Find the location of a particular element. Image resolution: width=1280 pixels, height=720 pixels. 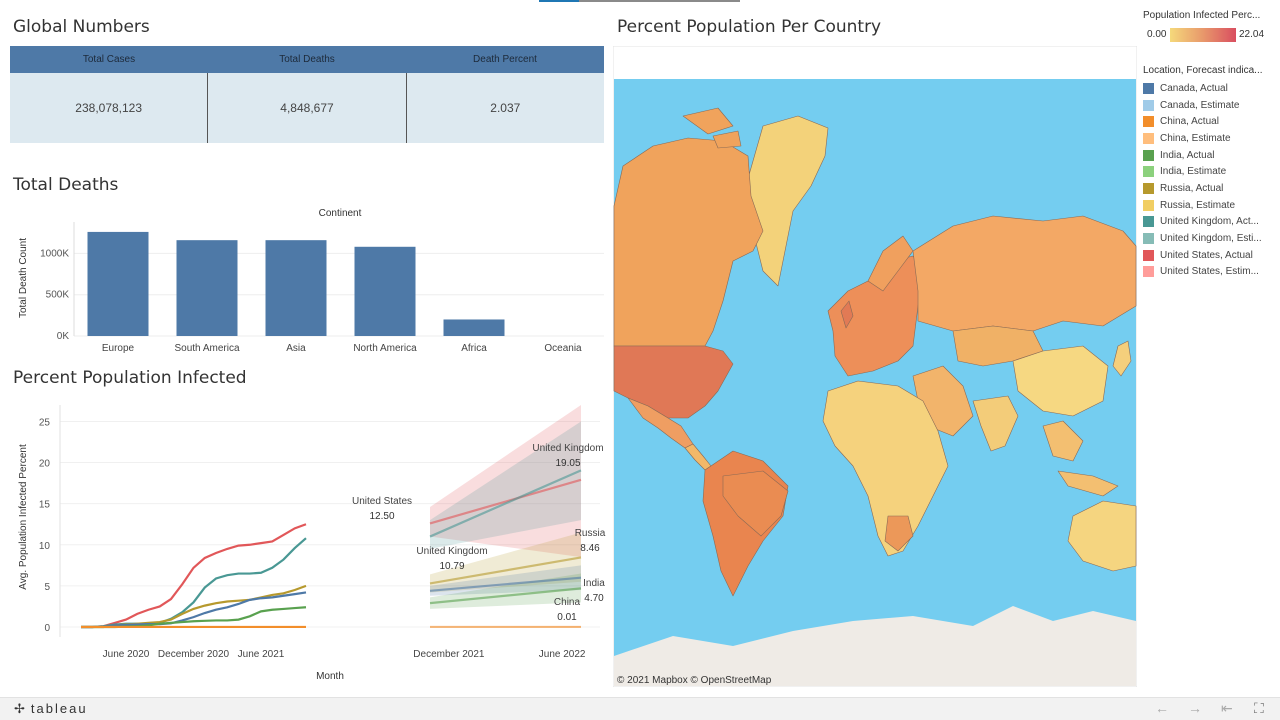

russia is located at coordinates (1024, 273).